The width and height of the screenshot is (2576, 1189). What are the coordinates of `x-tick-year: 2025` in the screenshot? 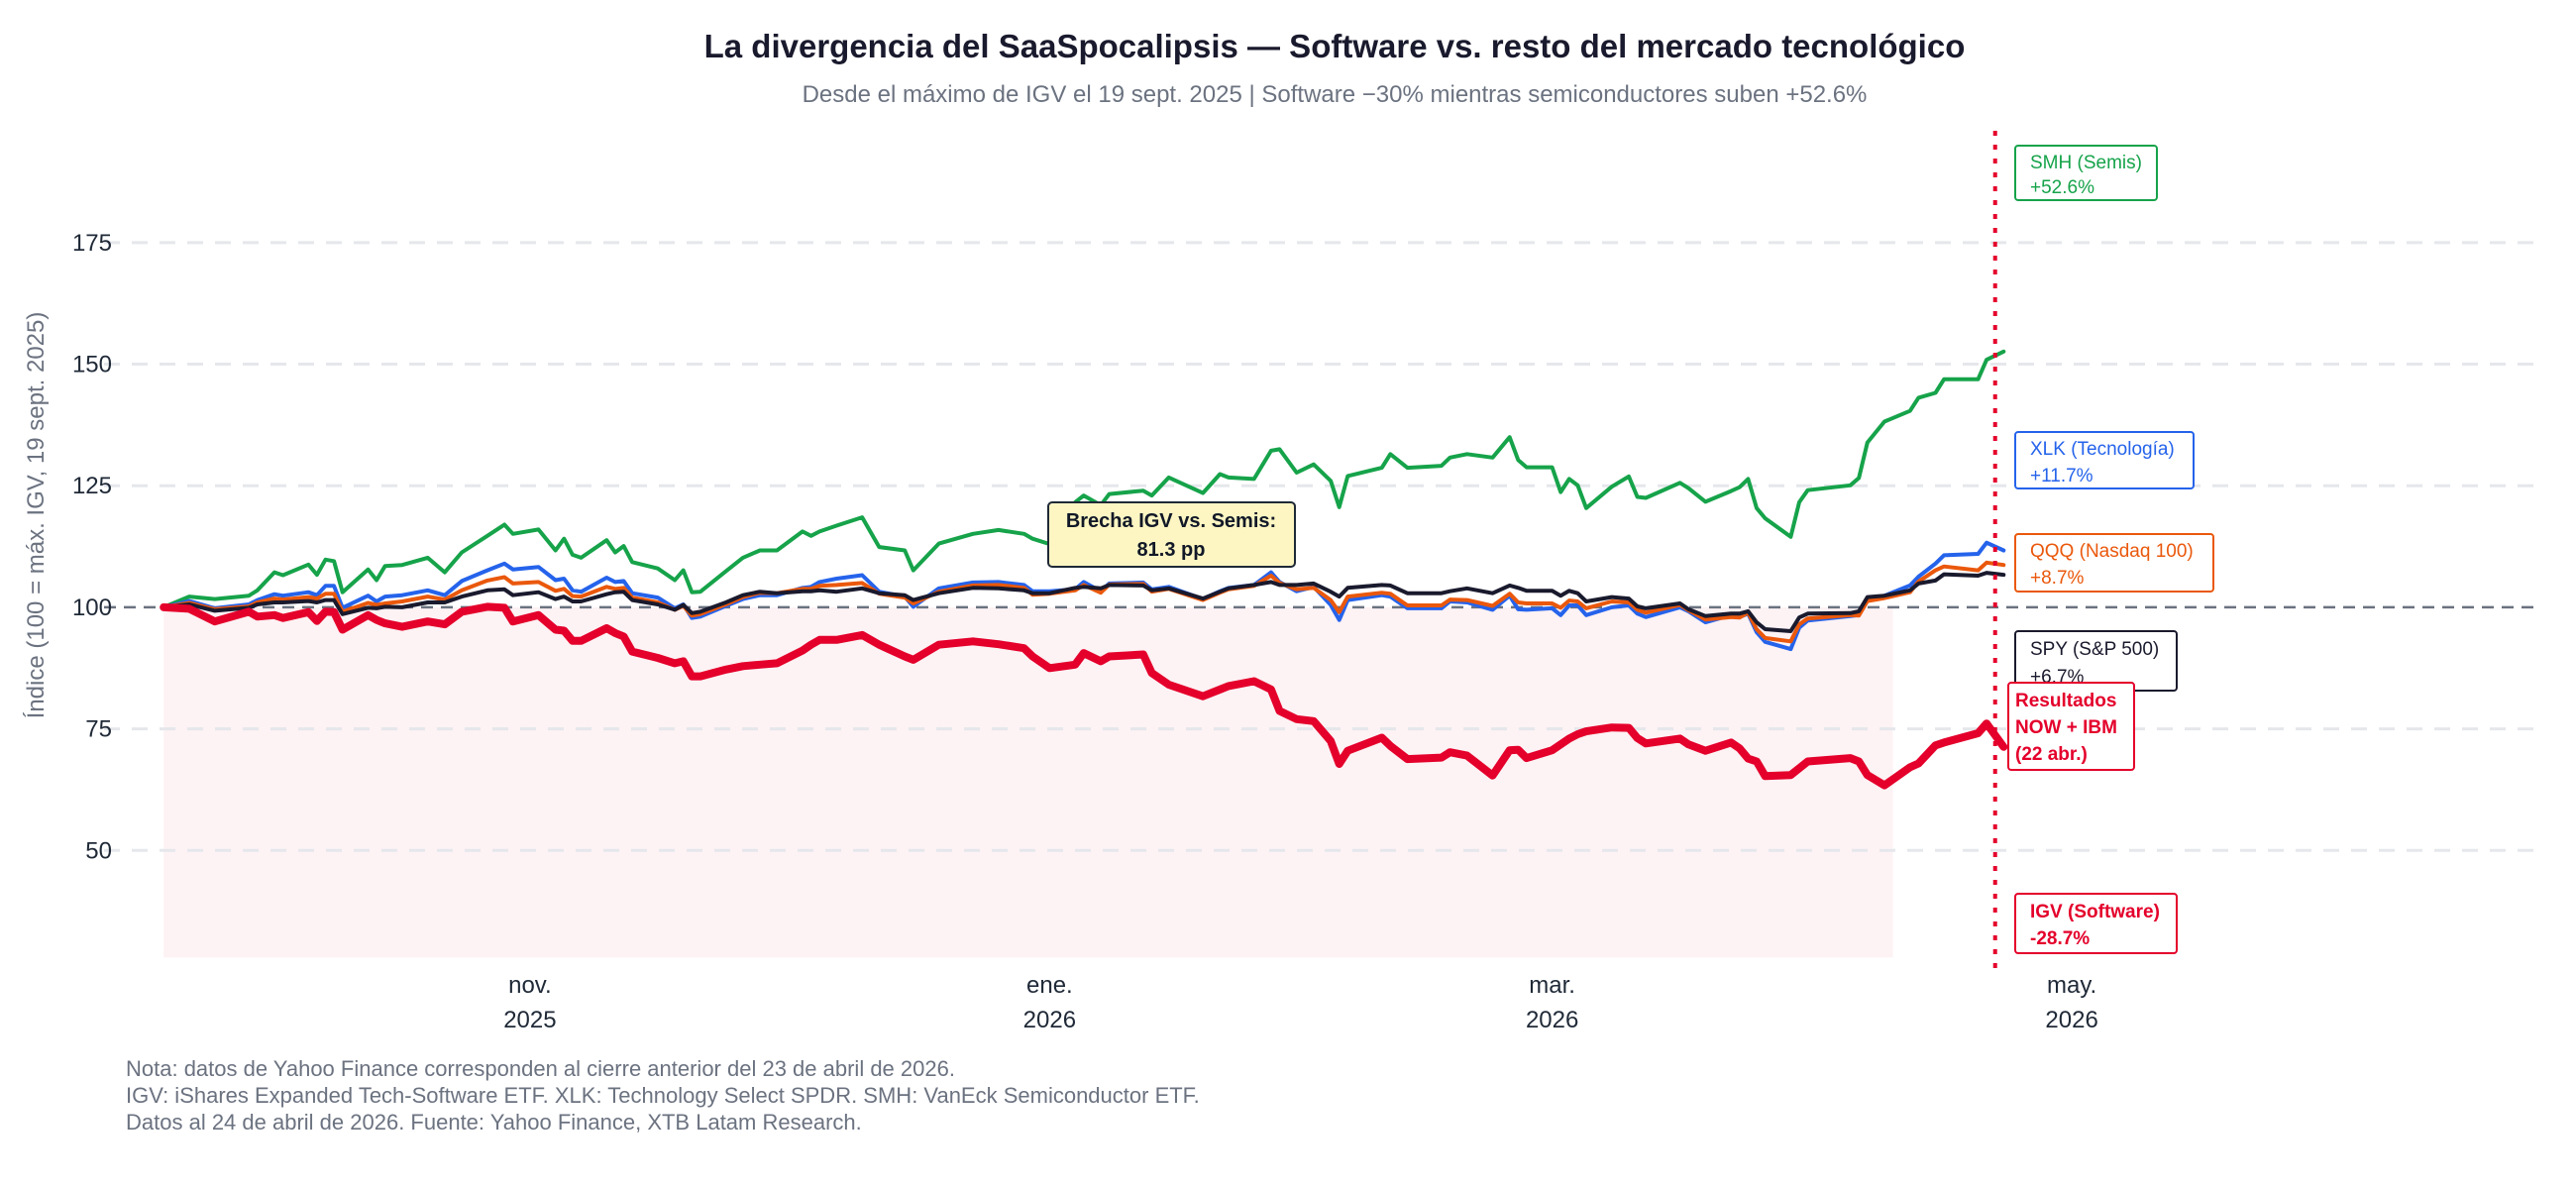 It's located at (529, 1020).